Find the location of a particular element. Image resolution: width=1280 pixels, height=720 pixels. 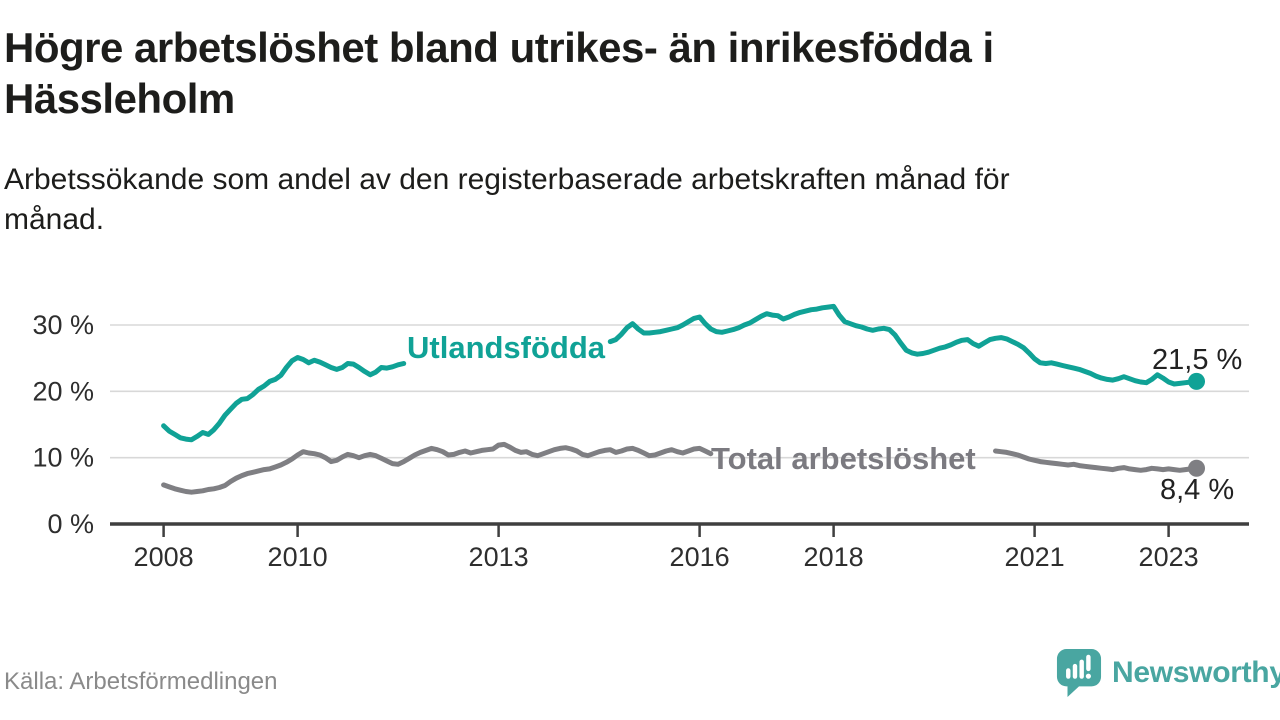

x-axis-tick-label: 2013 is located at coordinates (499, 557).